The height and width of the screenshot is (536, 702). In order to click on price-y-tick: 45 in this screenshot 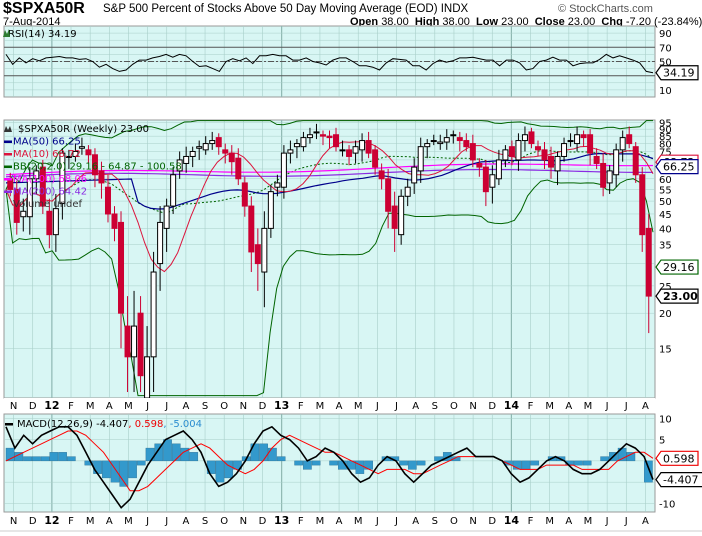, I will do `click(665, 215)`.